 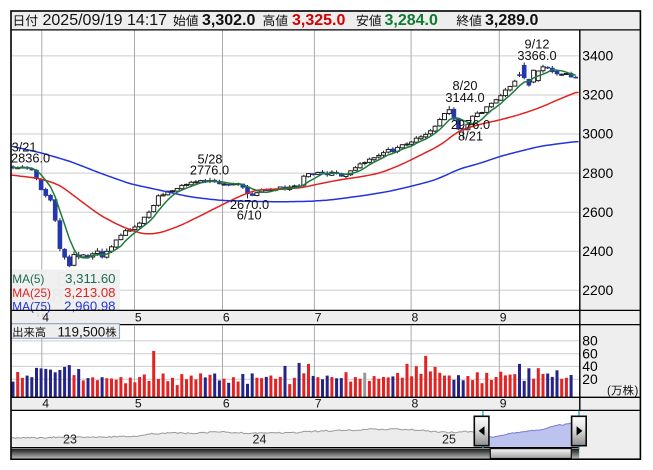 What do you see at coordinates (30, 158) in the screenshot?
I see `svg-text: 2836.0` at bounding box center [30, 158].